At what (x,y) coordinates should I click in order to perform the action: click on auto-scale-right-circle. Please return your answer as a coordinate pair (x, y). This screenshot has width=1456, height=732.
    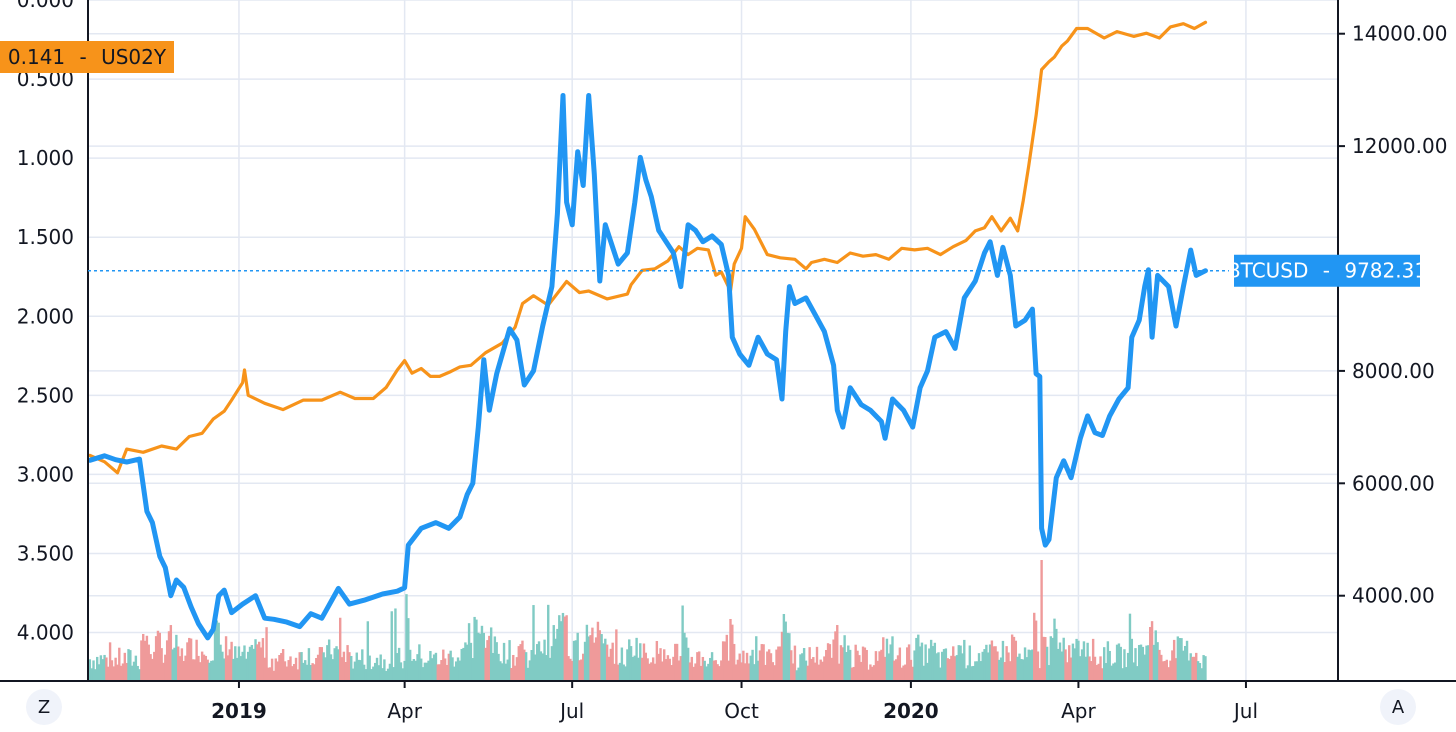
    Looking at the image, I should click on (1398, 707).